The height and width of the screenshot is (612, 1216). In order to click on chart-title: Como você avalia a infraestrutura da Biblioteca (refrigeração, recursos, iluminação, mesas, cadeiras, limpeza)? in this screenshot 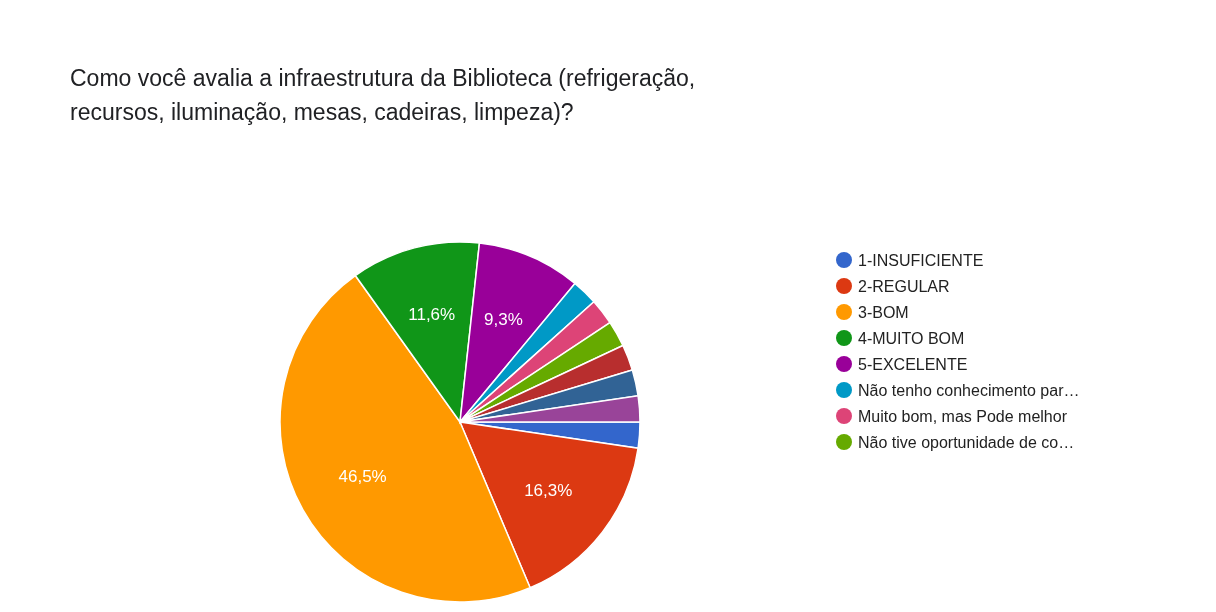, I will do `click(383, 95)`.